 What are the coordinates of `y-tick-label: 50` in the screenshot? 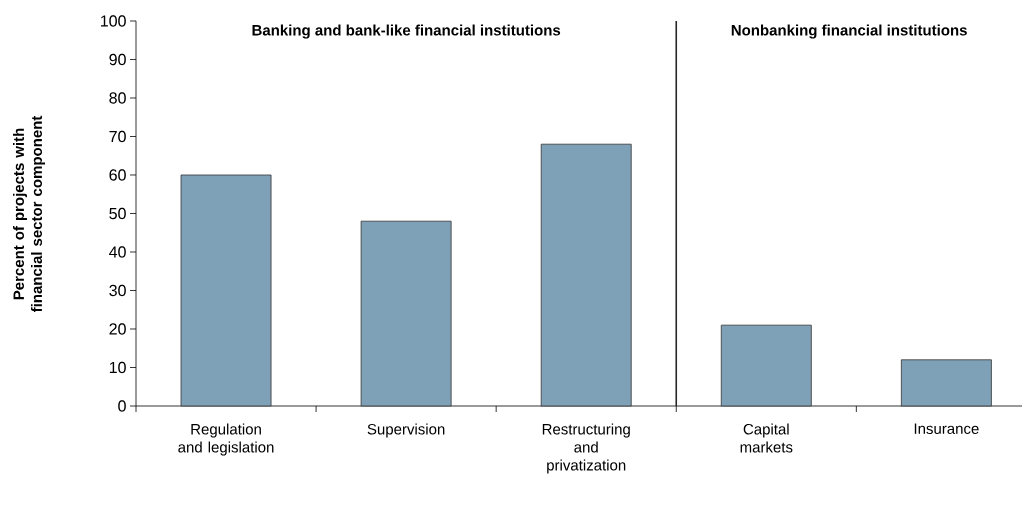 It's located at (117, 213).